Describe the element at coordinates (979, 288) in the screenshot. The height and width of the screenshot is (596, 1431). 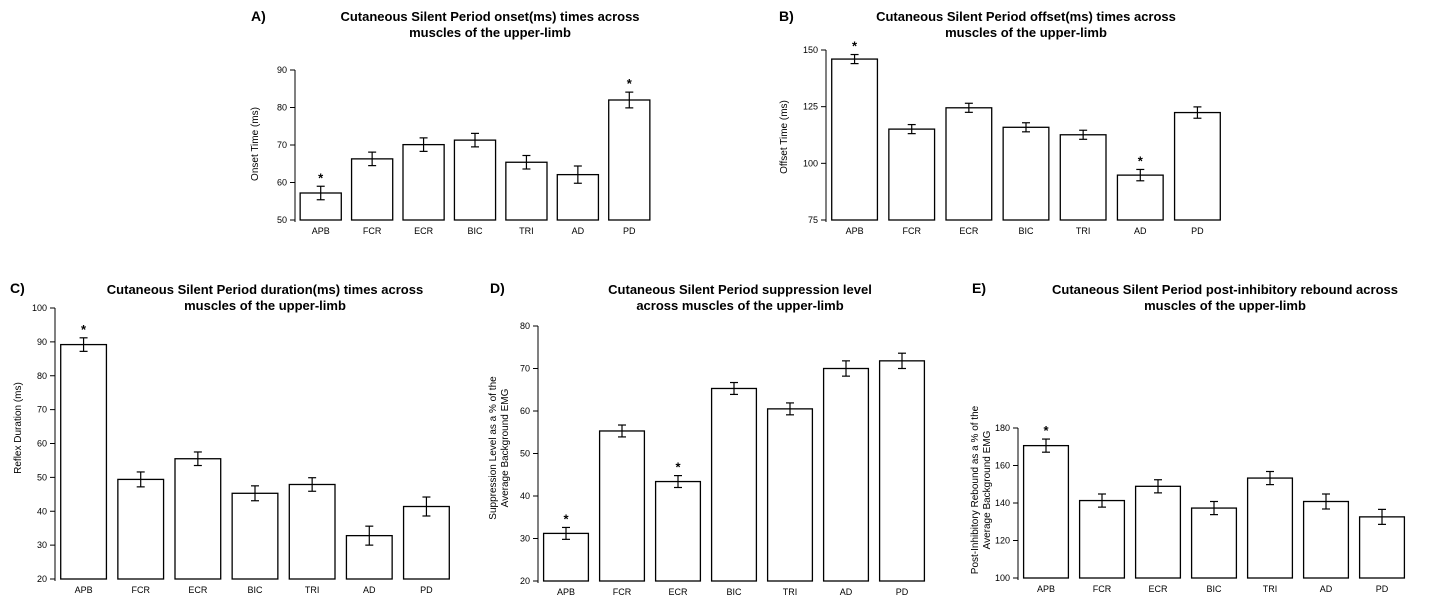
I see `panel-label: E)` at that location.